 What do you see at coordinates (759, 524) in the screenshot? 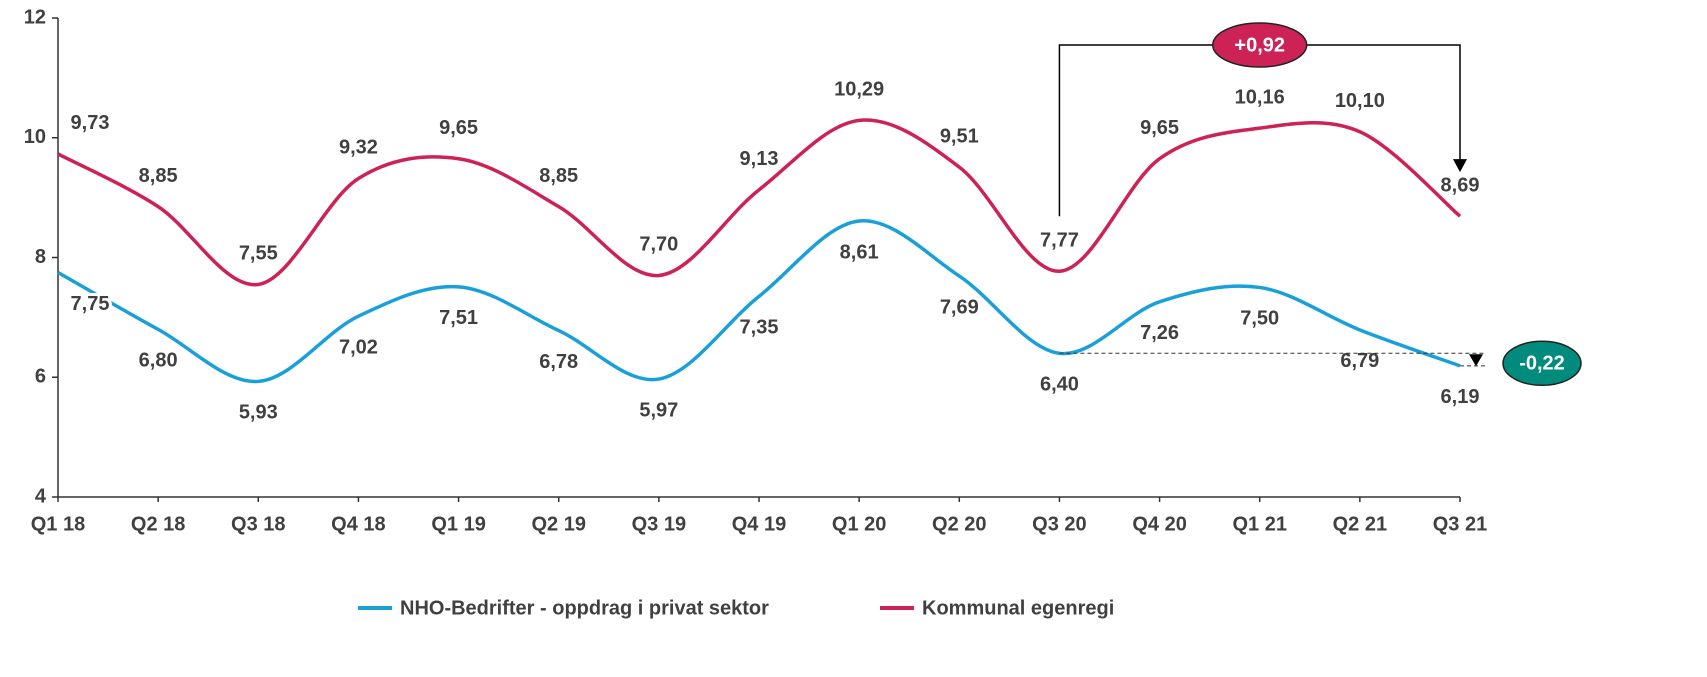
I see `x-tick-label: Q4 19` at bounding box center [759, 524].